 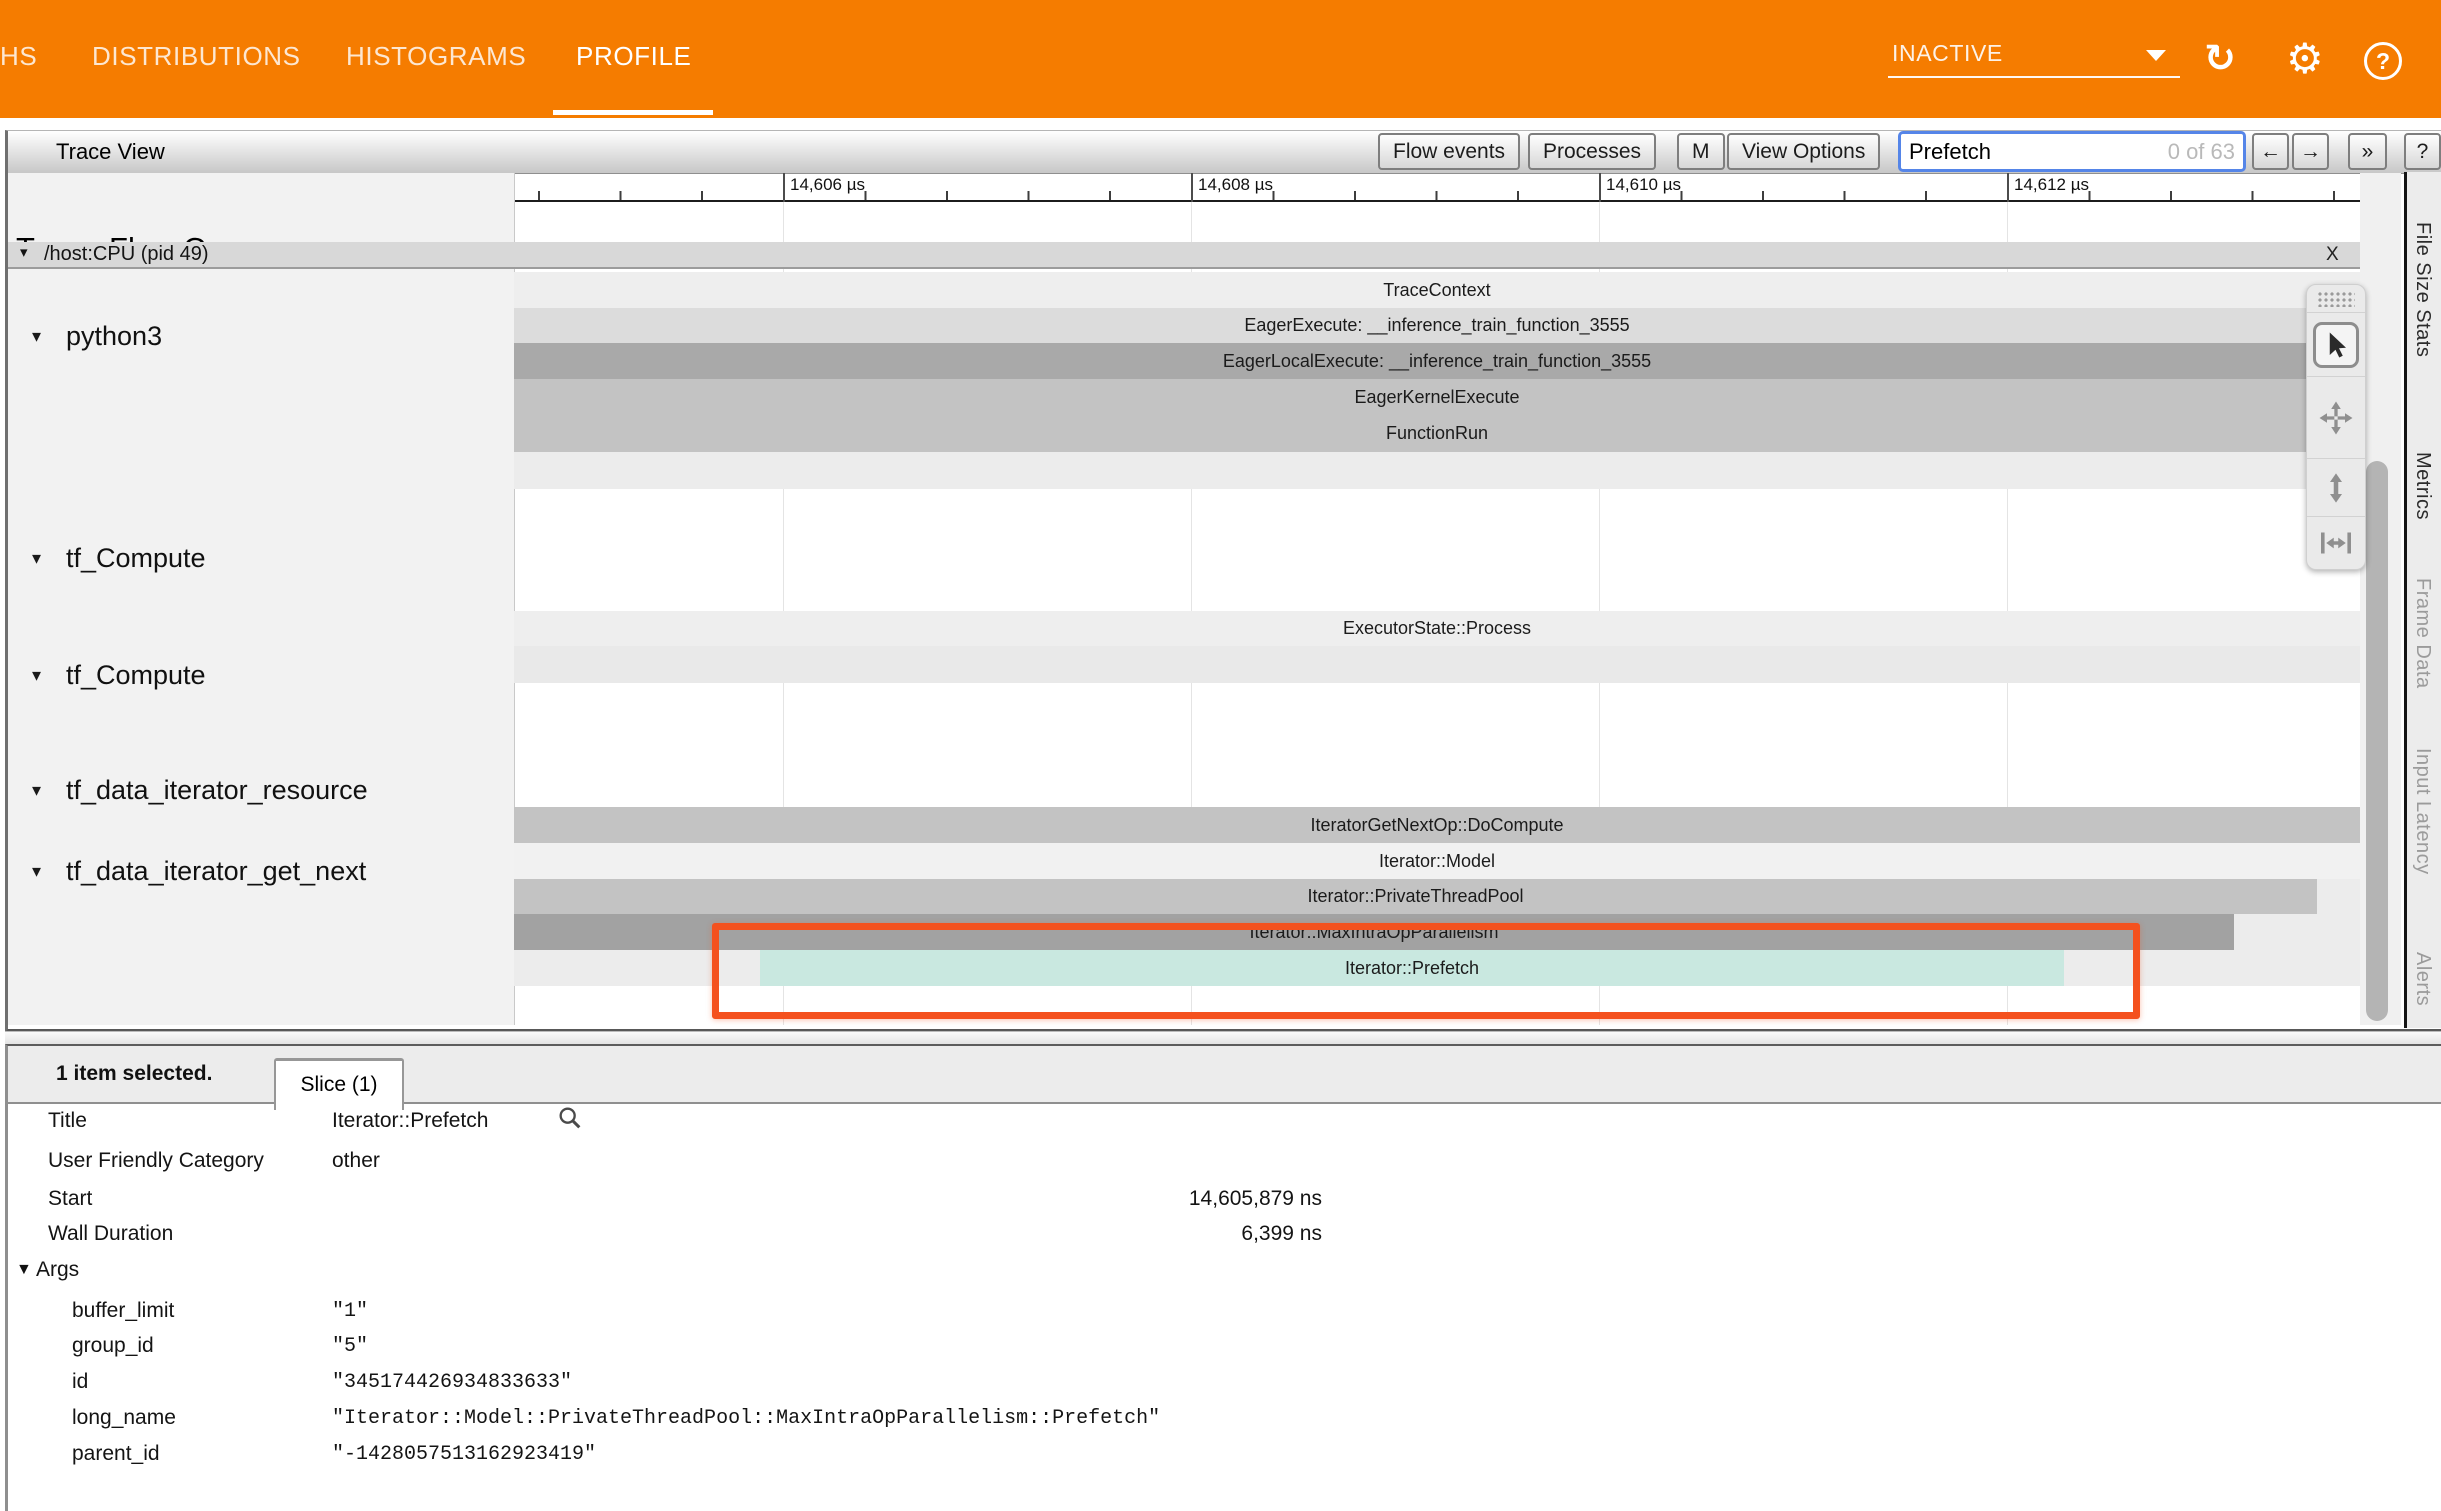 I want to click on arg-key: long_name, so click(x=124, y=1417).